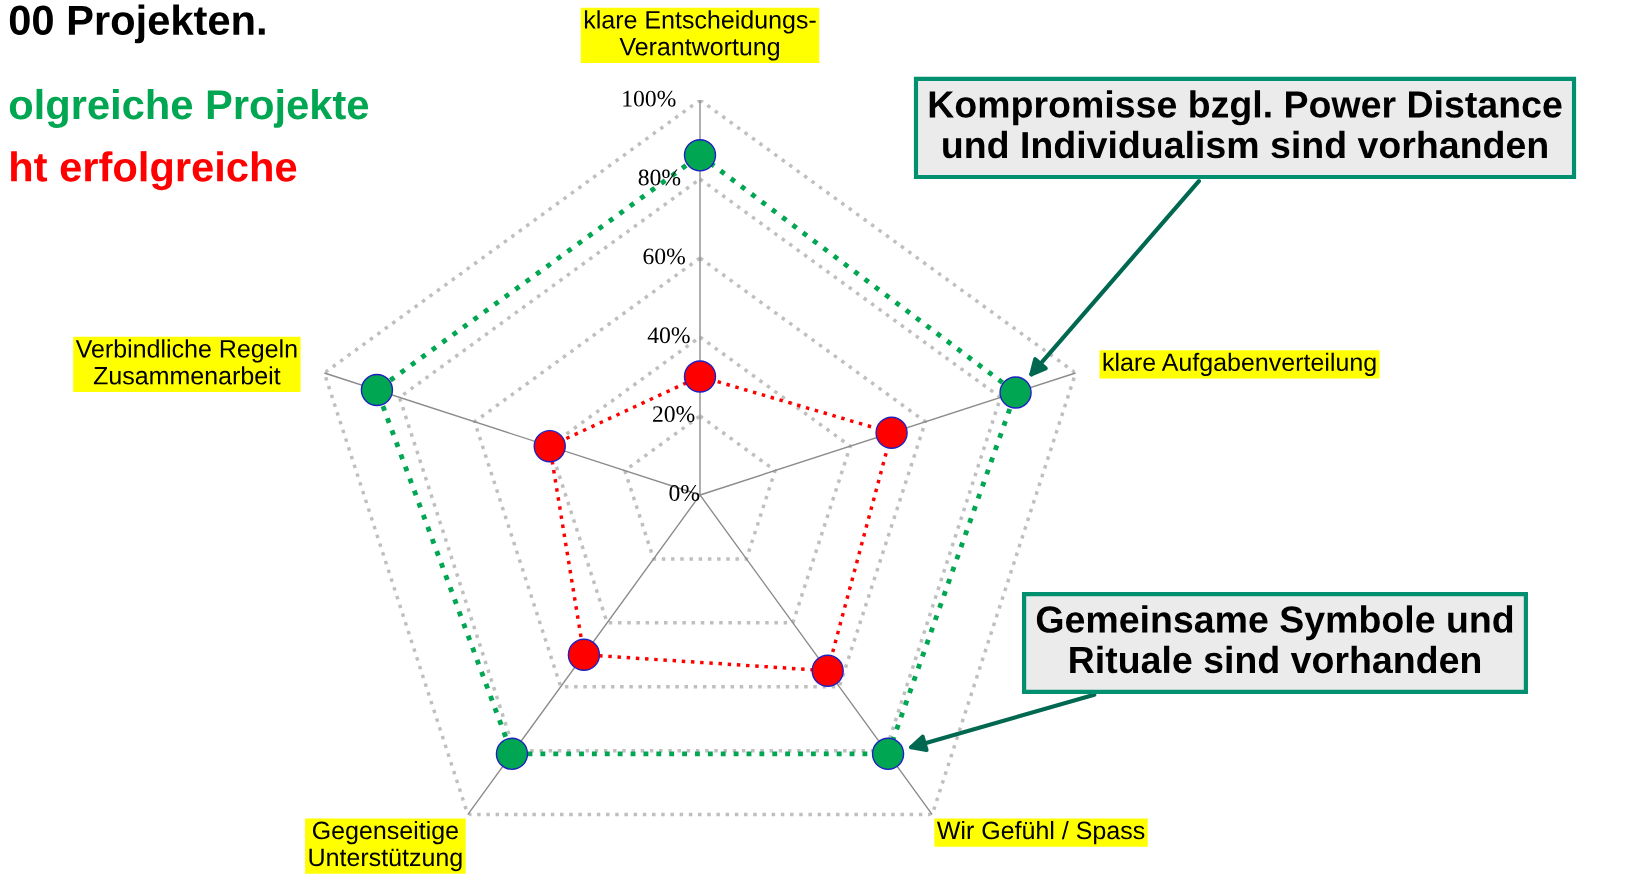 The height and width of the screenshot is (889, 1644). I want to click on spoke-label: Gegenseitige Unterstützung, so click(385, 846).